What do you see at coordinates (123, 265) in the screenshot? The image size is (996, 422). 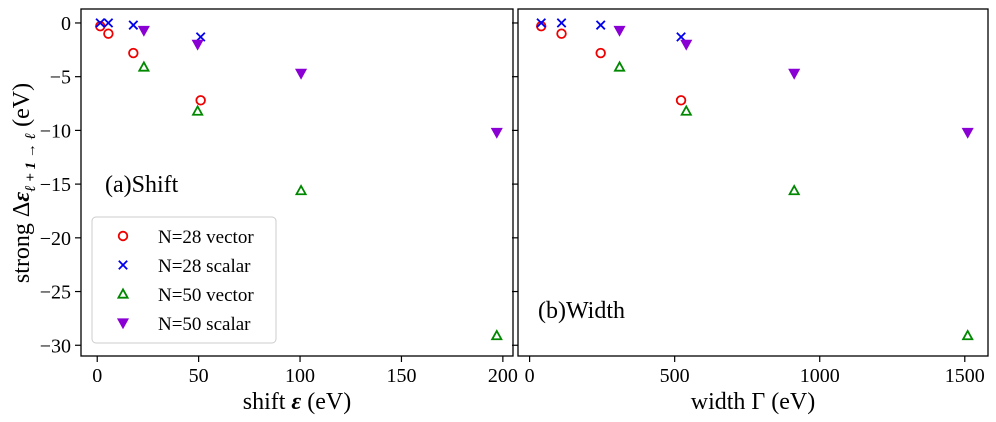 I see `legend-marker-n-28-scalar` at bounding box center [123, 265].